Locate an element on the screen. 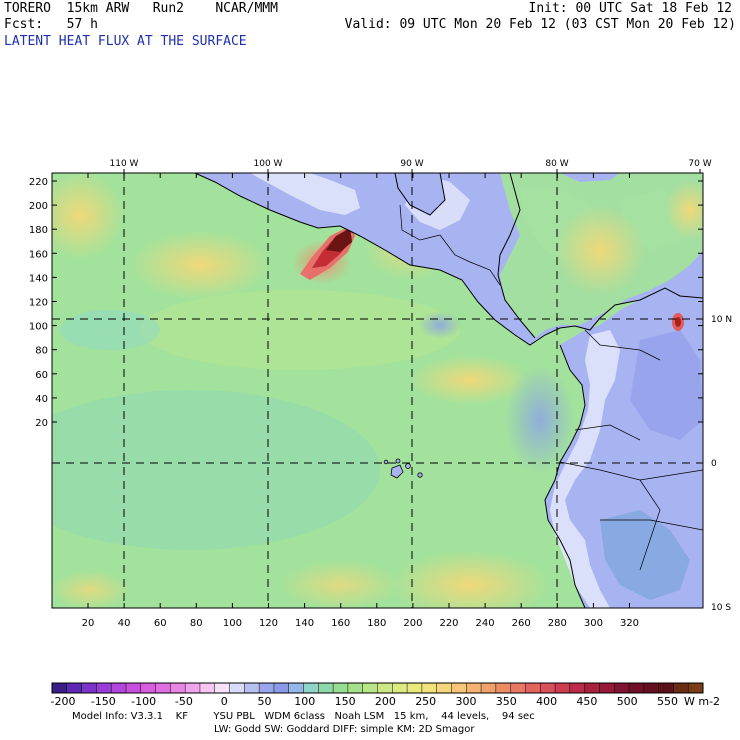 Image resolution: width=740 pixels, height=740 pixels. colorbar-label: 200 is located at coordinates (385, 701).